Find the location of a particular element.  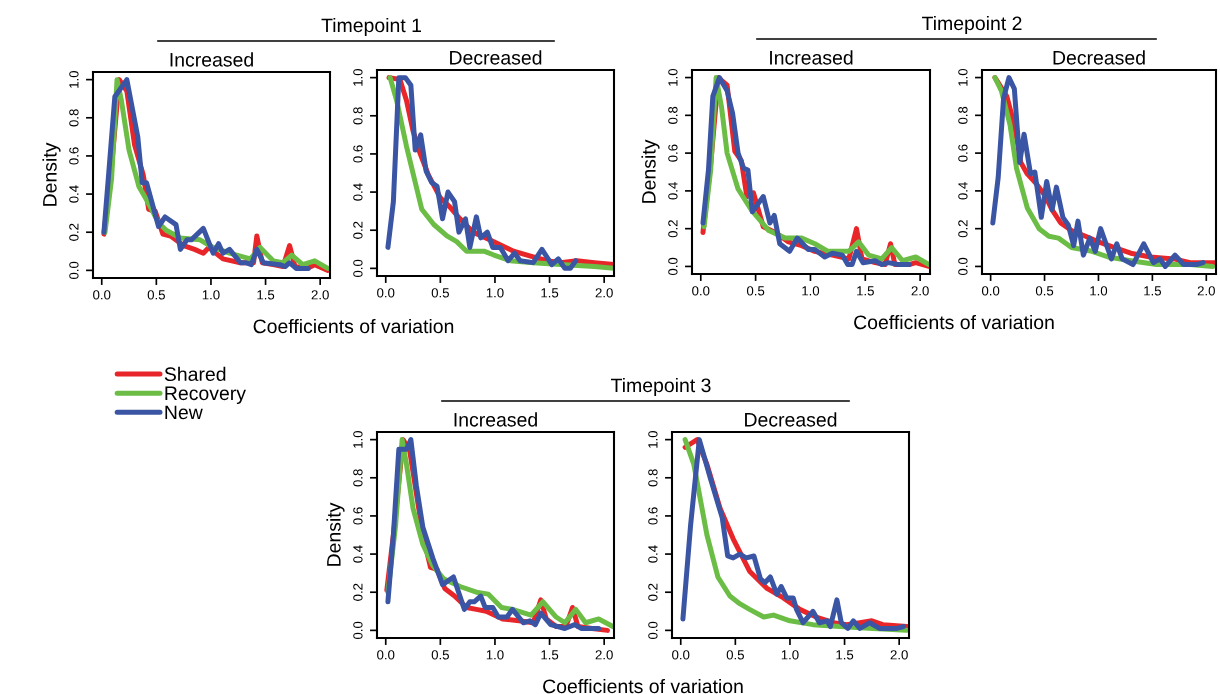

legend-label: Shared is located at coordinates (195, 374).